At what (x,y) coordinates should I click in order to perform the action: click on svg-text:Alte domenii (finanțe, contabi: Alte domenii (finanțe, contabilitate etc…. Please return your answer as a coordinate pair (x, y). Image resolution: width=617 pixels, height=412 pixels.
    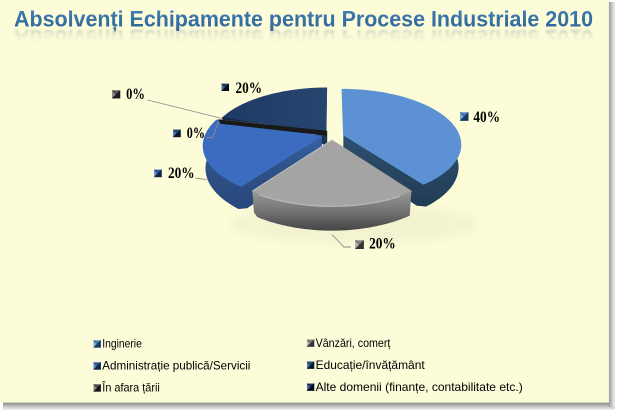
    Looking at the image, I should click on (419, 387).